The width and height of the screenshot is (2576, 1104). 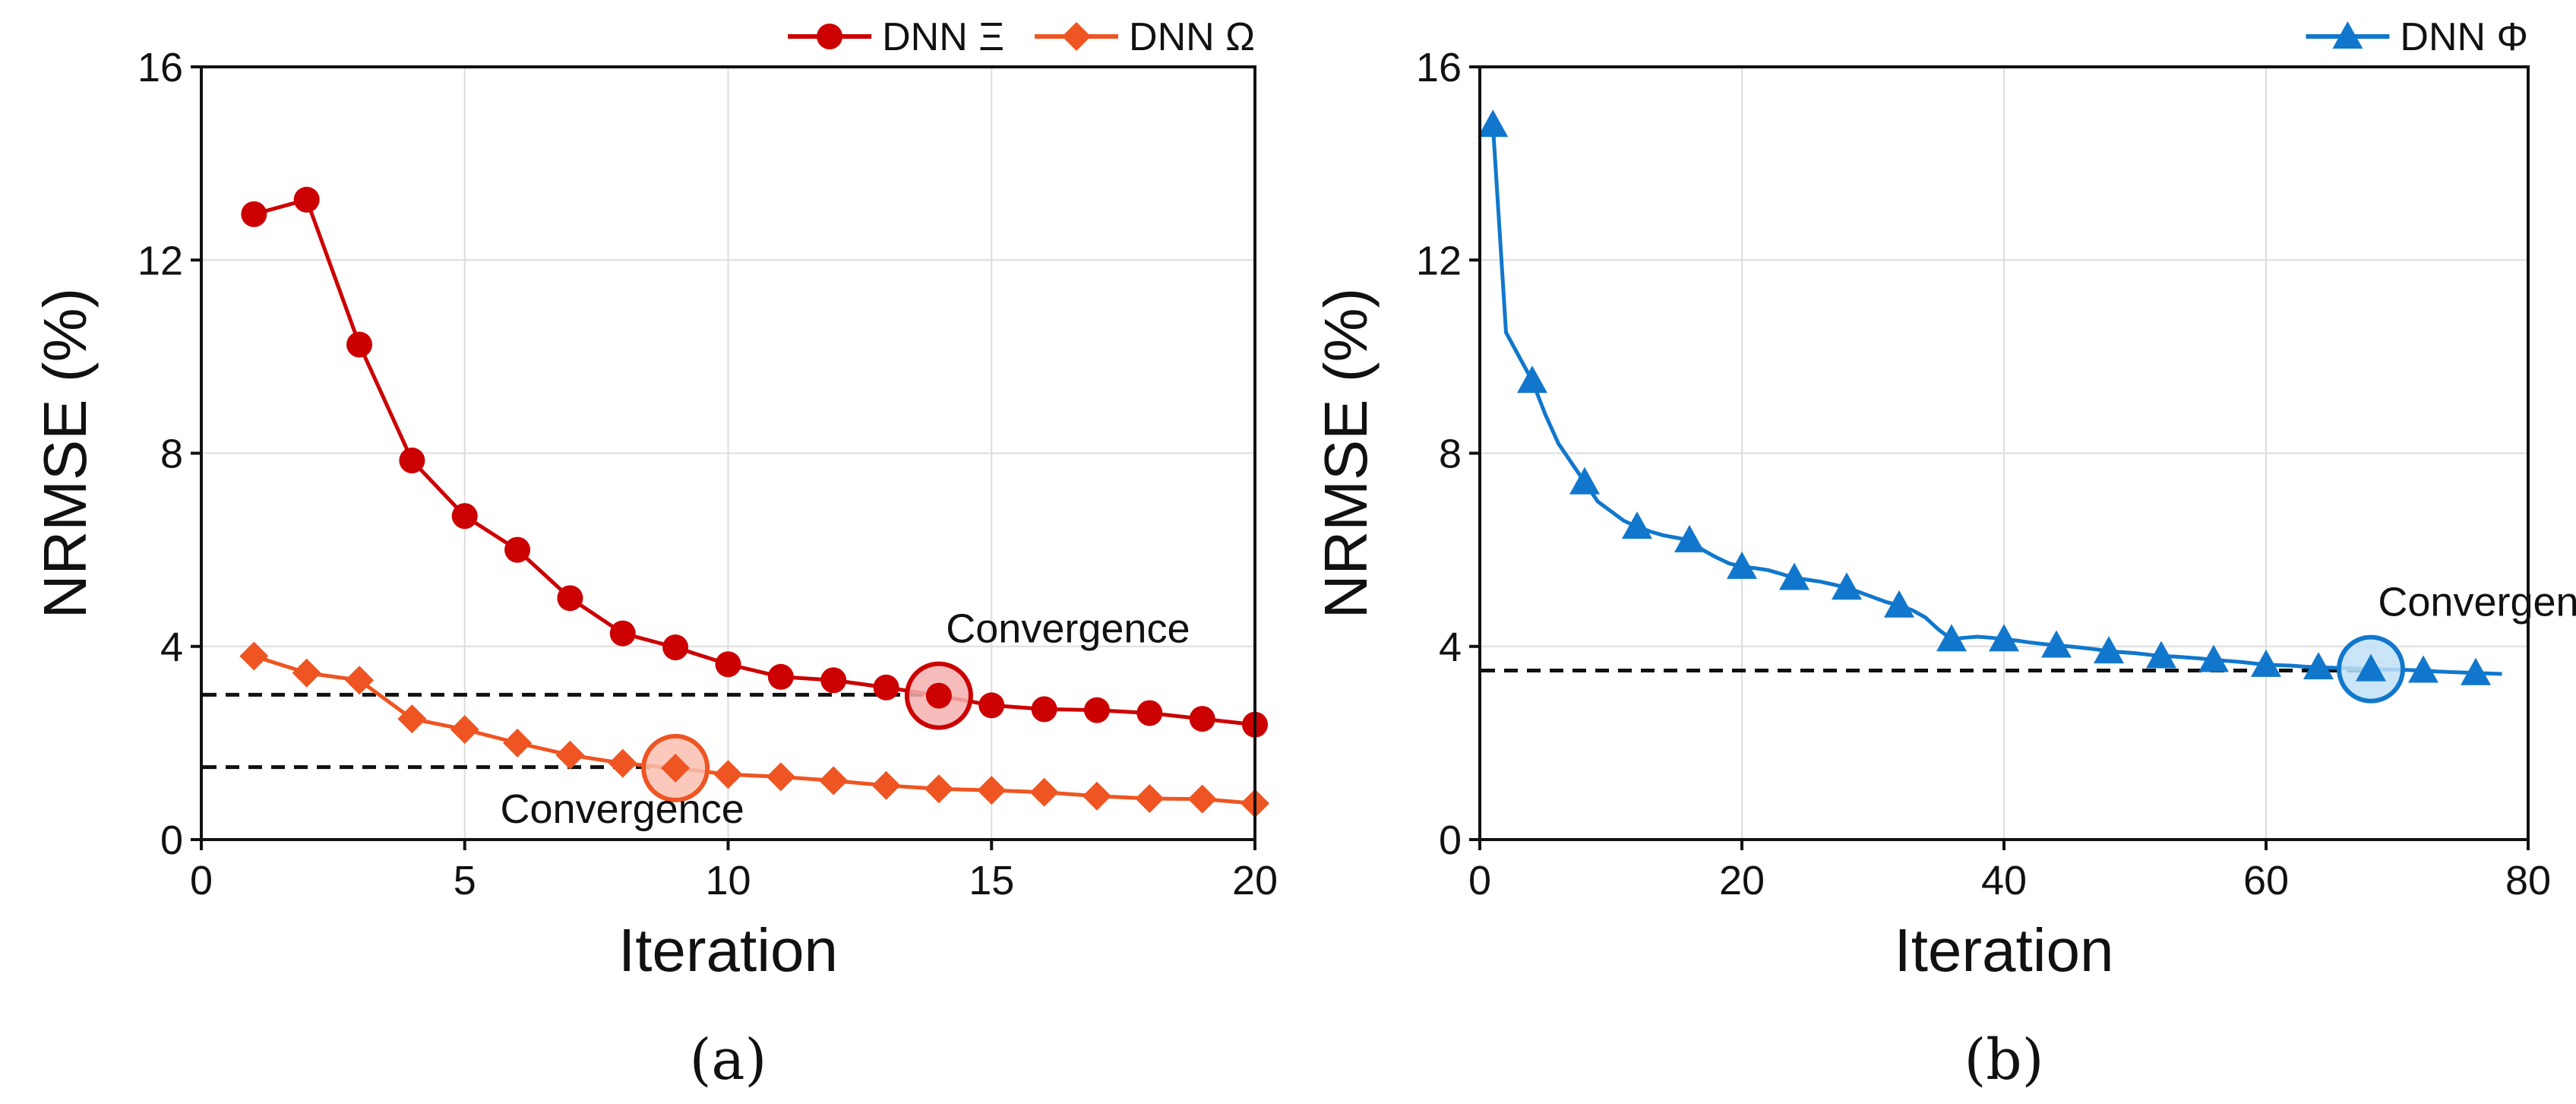 I want to click on x-tick-label: 40, so click(x=2004, y=880).